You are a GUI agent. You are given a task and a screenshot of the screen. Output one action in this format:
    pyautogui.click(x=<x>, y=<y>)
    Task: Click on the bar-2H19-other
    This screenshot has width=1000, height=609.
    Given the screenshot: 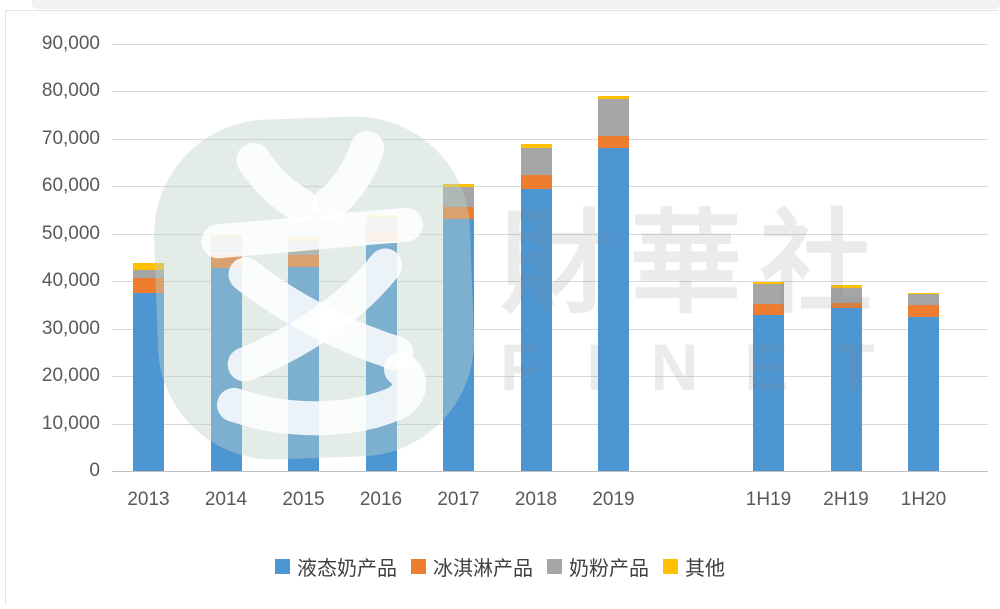 What is the action you would take?
    pyautogui.click(x=846, y=286)
    